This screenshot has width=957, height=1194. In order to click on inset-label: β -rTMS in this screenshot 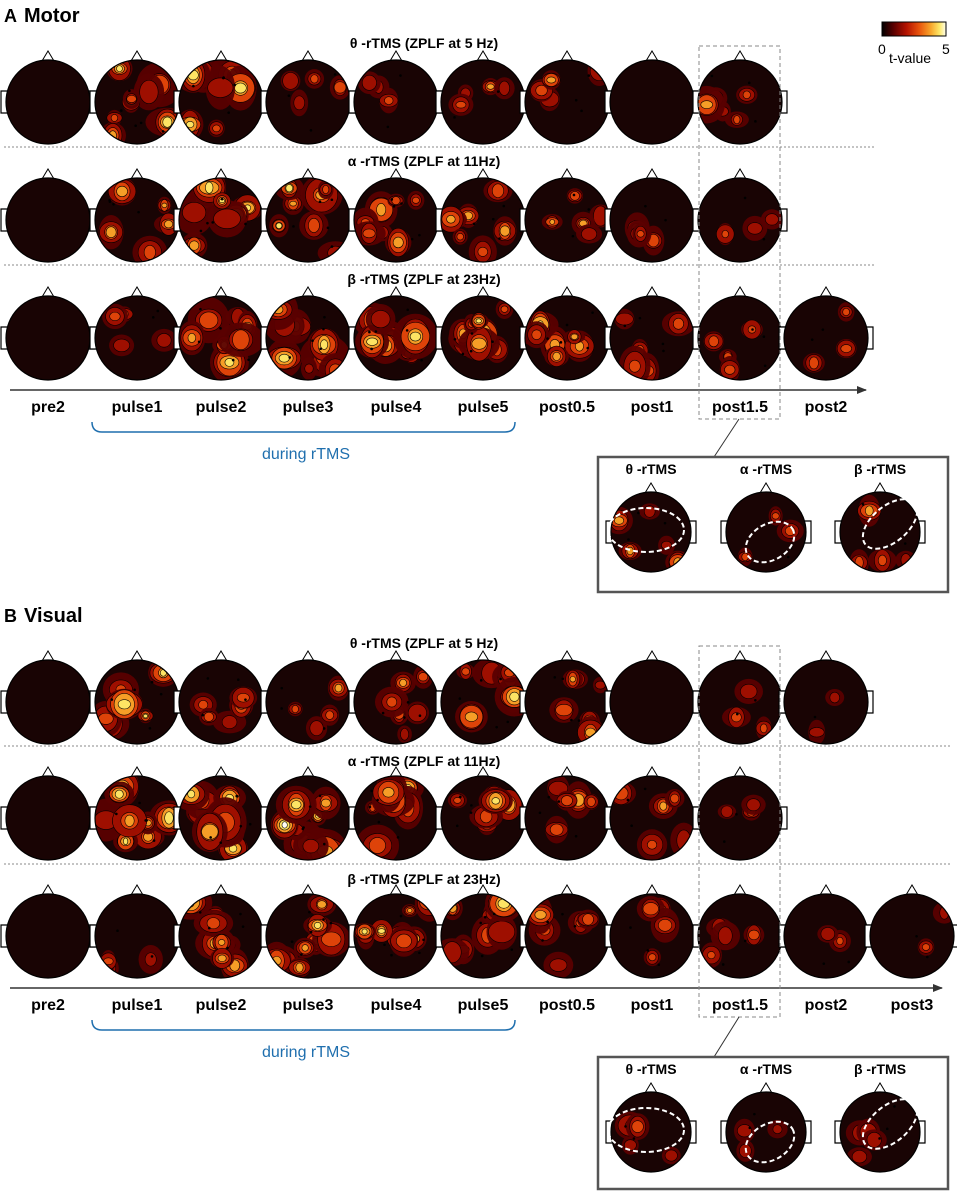, I will do `click(880, 1069)`.